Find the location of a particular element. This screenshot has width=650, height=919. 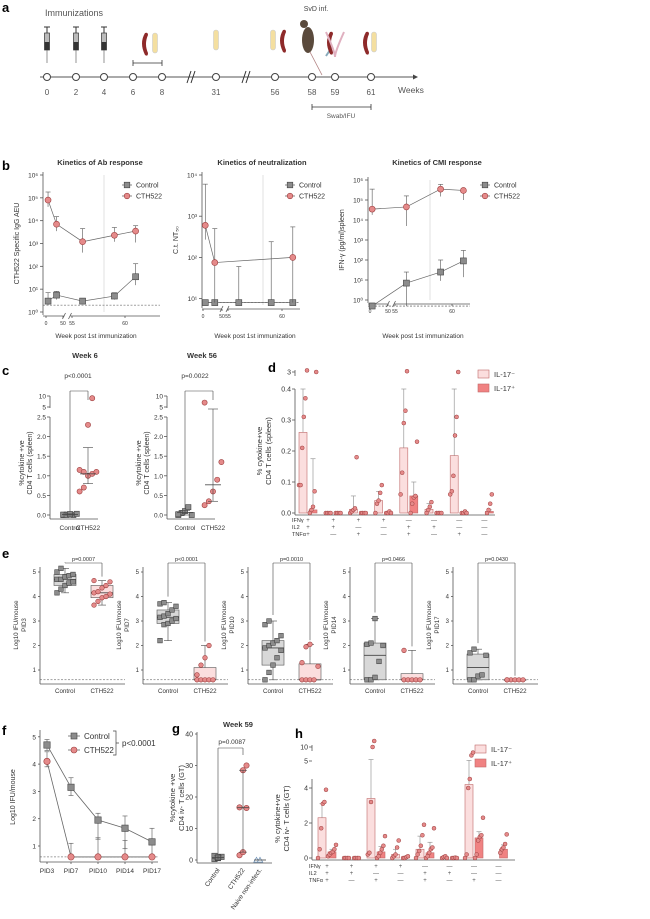

spleen-icon is located at coordinates (145, 44).